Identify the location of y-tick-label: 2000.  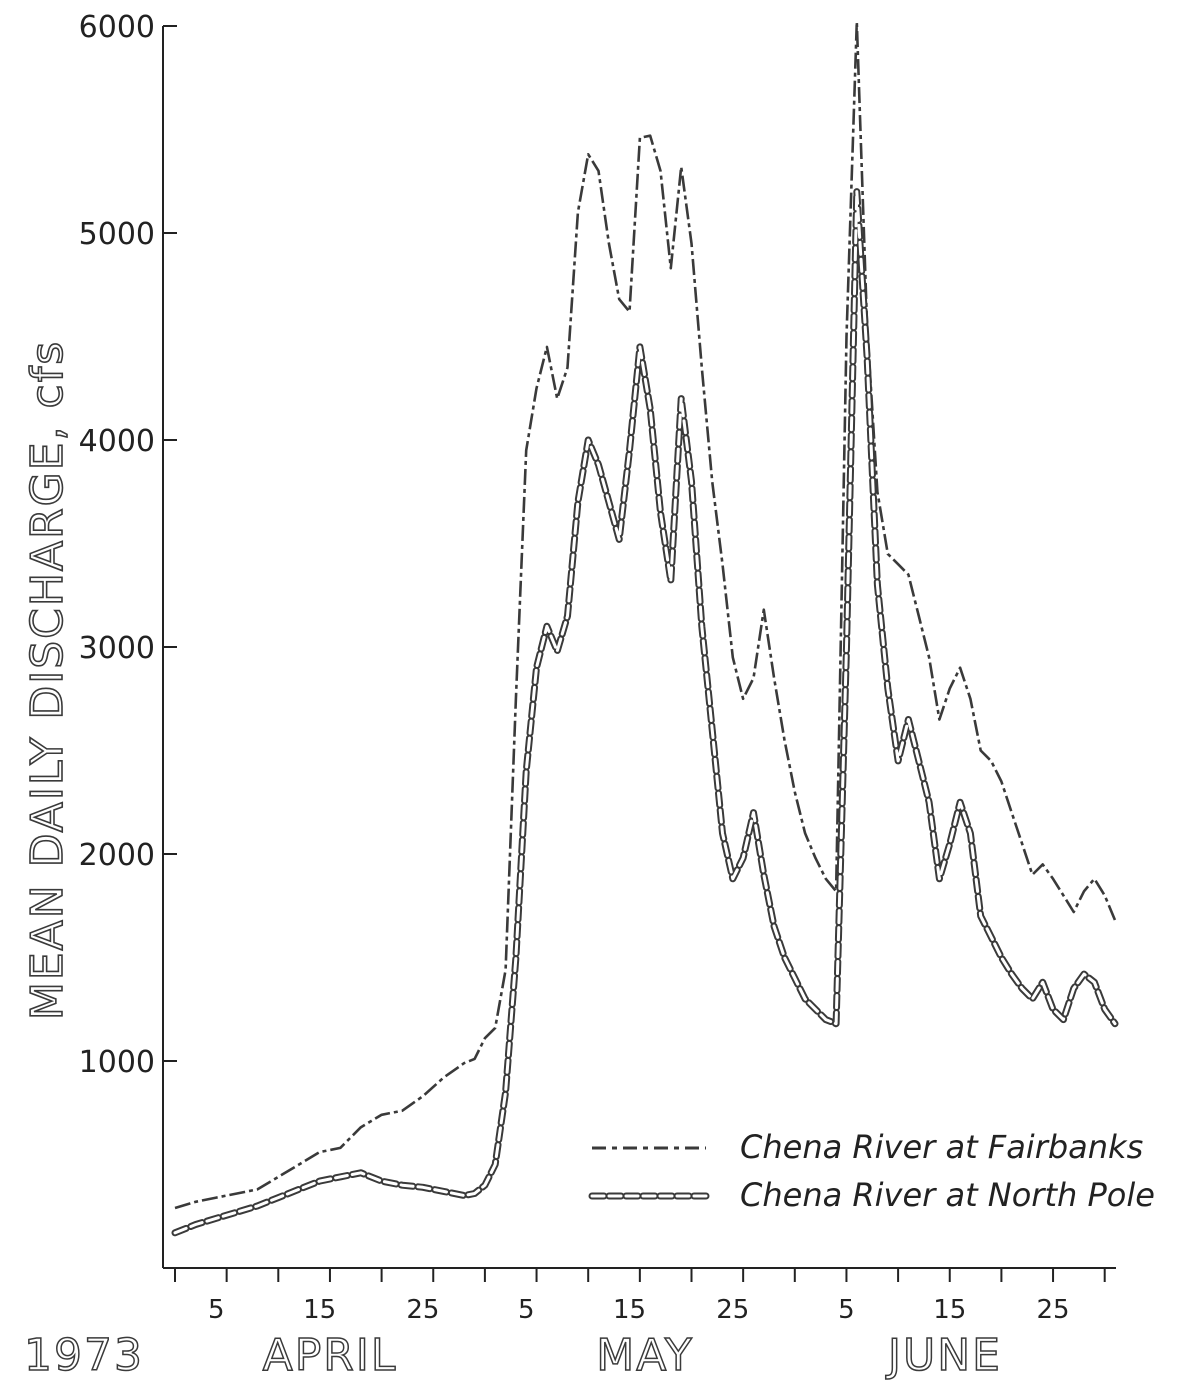
(117, 855).